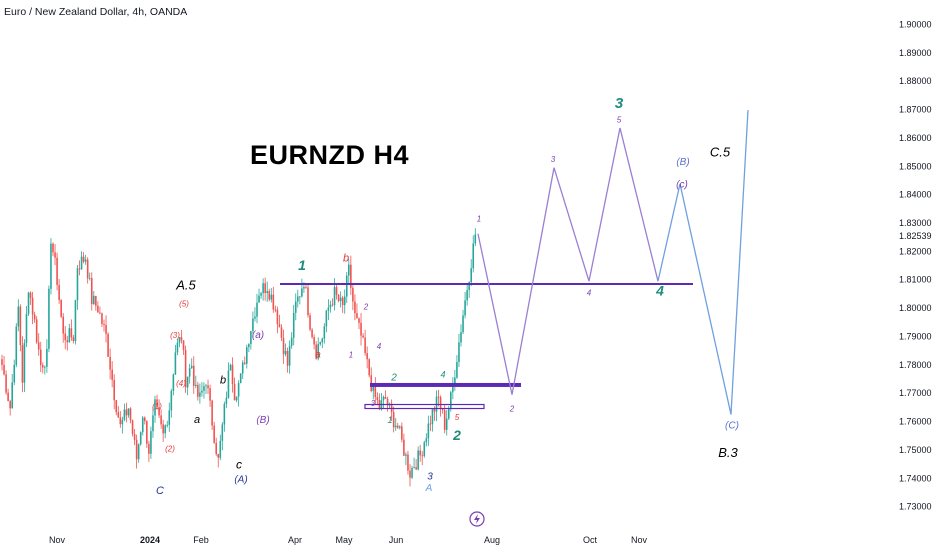 This screenshot has width=932, height=555. Describe the element at coordinates (619, 119) in the screenshot. I see `wave-label: 5` at that location.